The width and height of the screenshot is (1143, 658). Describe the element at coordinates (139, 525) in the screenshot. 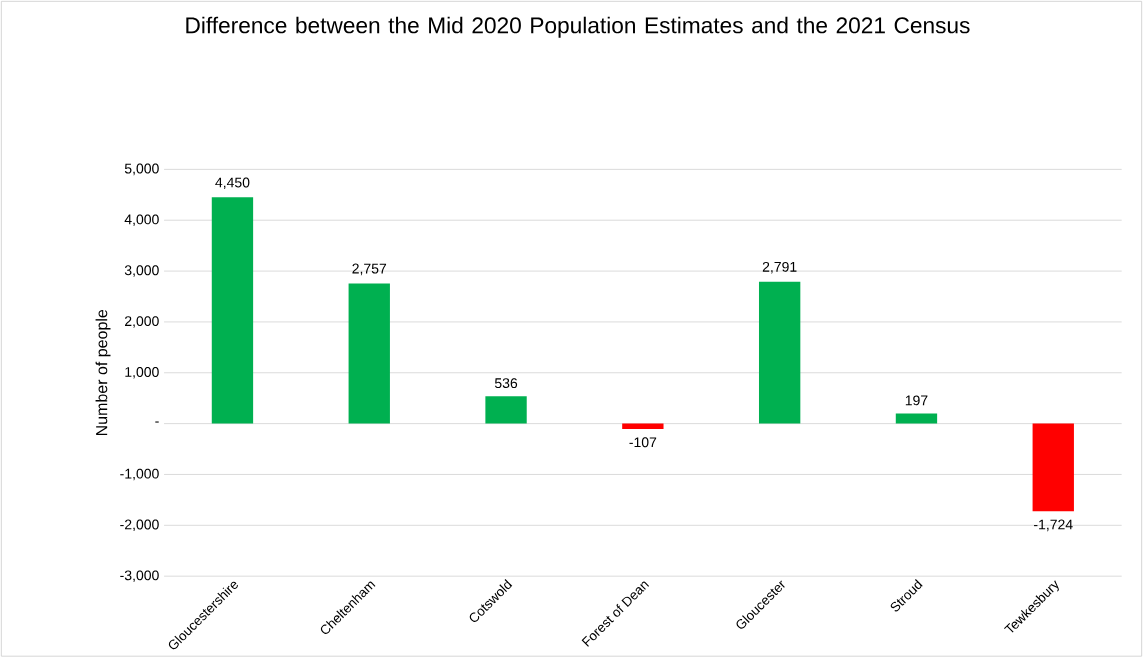

I see `y-tick-label: -2,000` at that location.